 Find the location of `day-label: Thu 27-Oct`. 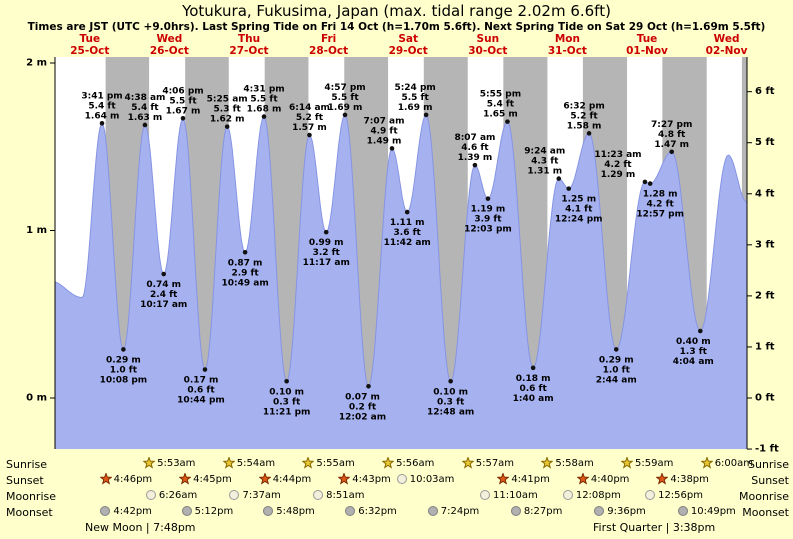

day-label: Thu 27-Oct is located at coordinates (249, 45).